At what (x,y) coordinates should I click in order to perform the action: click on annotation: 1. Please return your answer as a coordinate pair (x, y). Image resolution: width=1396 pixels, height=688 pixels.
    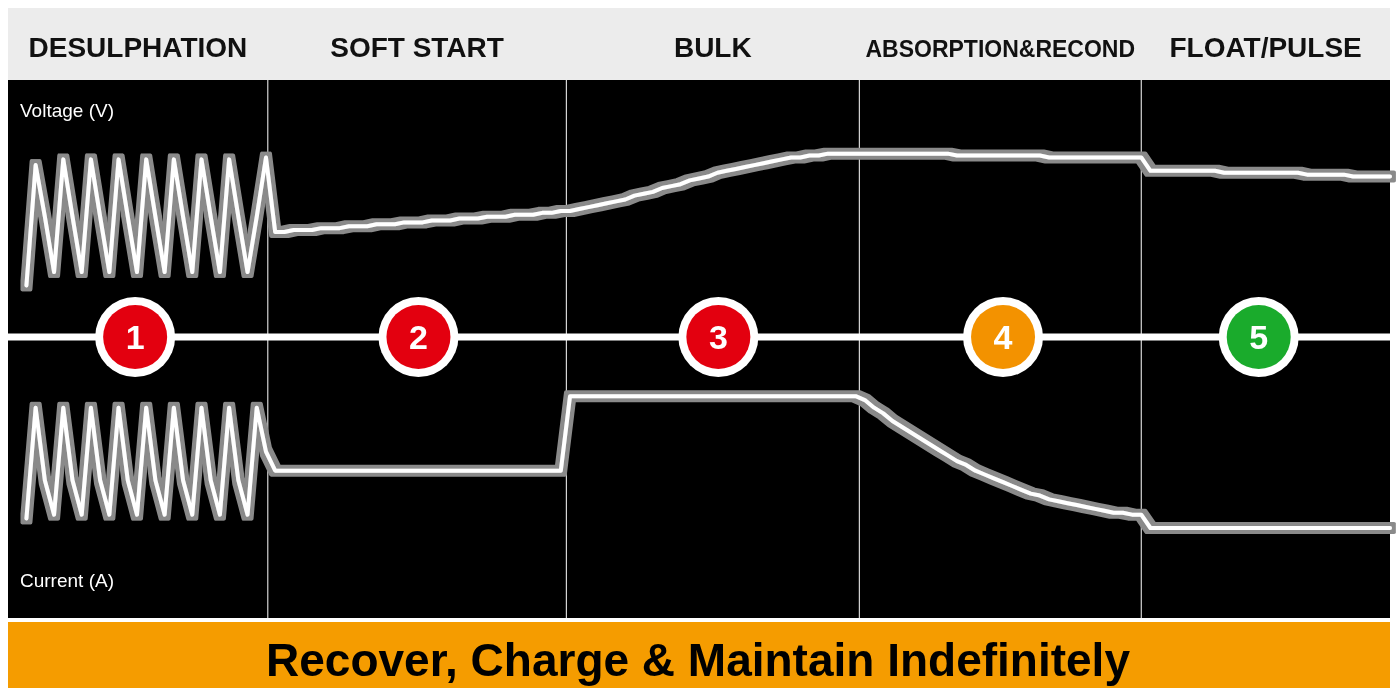
    Looking at the image, I should click on (135, 337).